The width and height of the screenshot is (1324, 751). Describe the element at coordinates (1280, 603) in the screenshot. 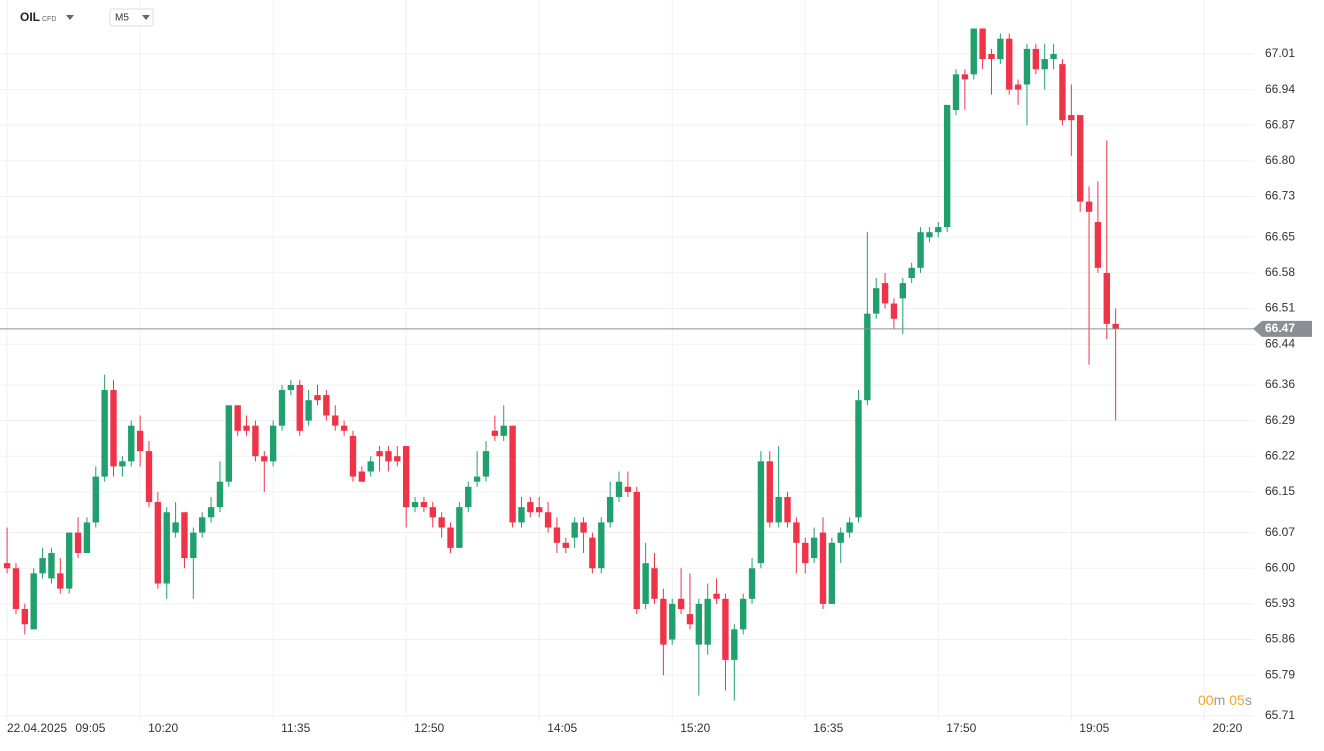

I see `y-tick-label: 65.93` at that location.